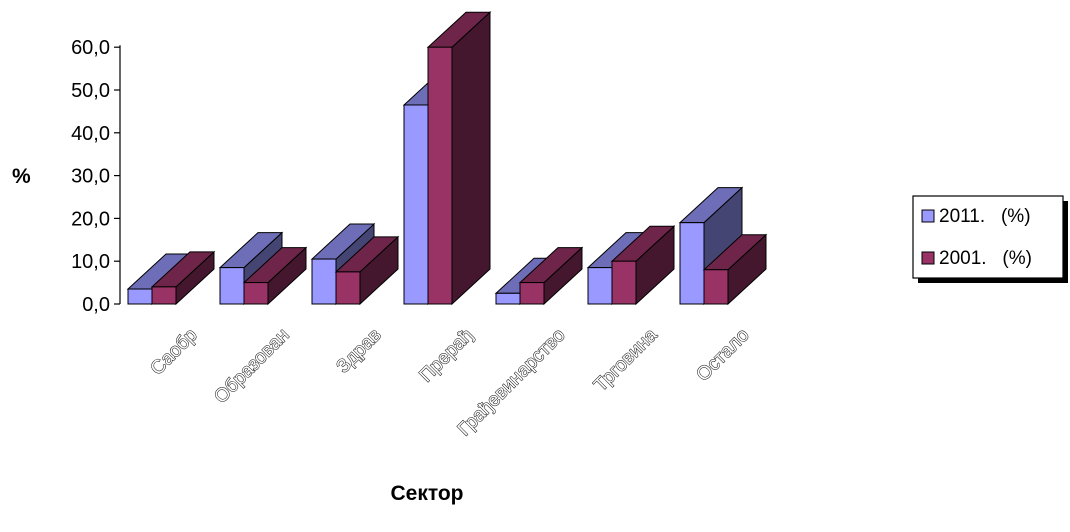 This screenshot has width=1070, height=532. What do you see at coordinates (985, 216) in the screenshot?
I see `legend-label-2011: 2011. (%)` at bounding box center [985, 216].